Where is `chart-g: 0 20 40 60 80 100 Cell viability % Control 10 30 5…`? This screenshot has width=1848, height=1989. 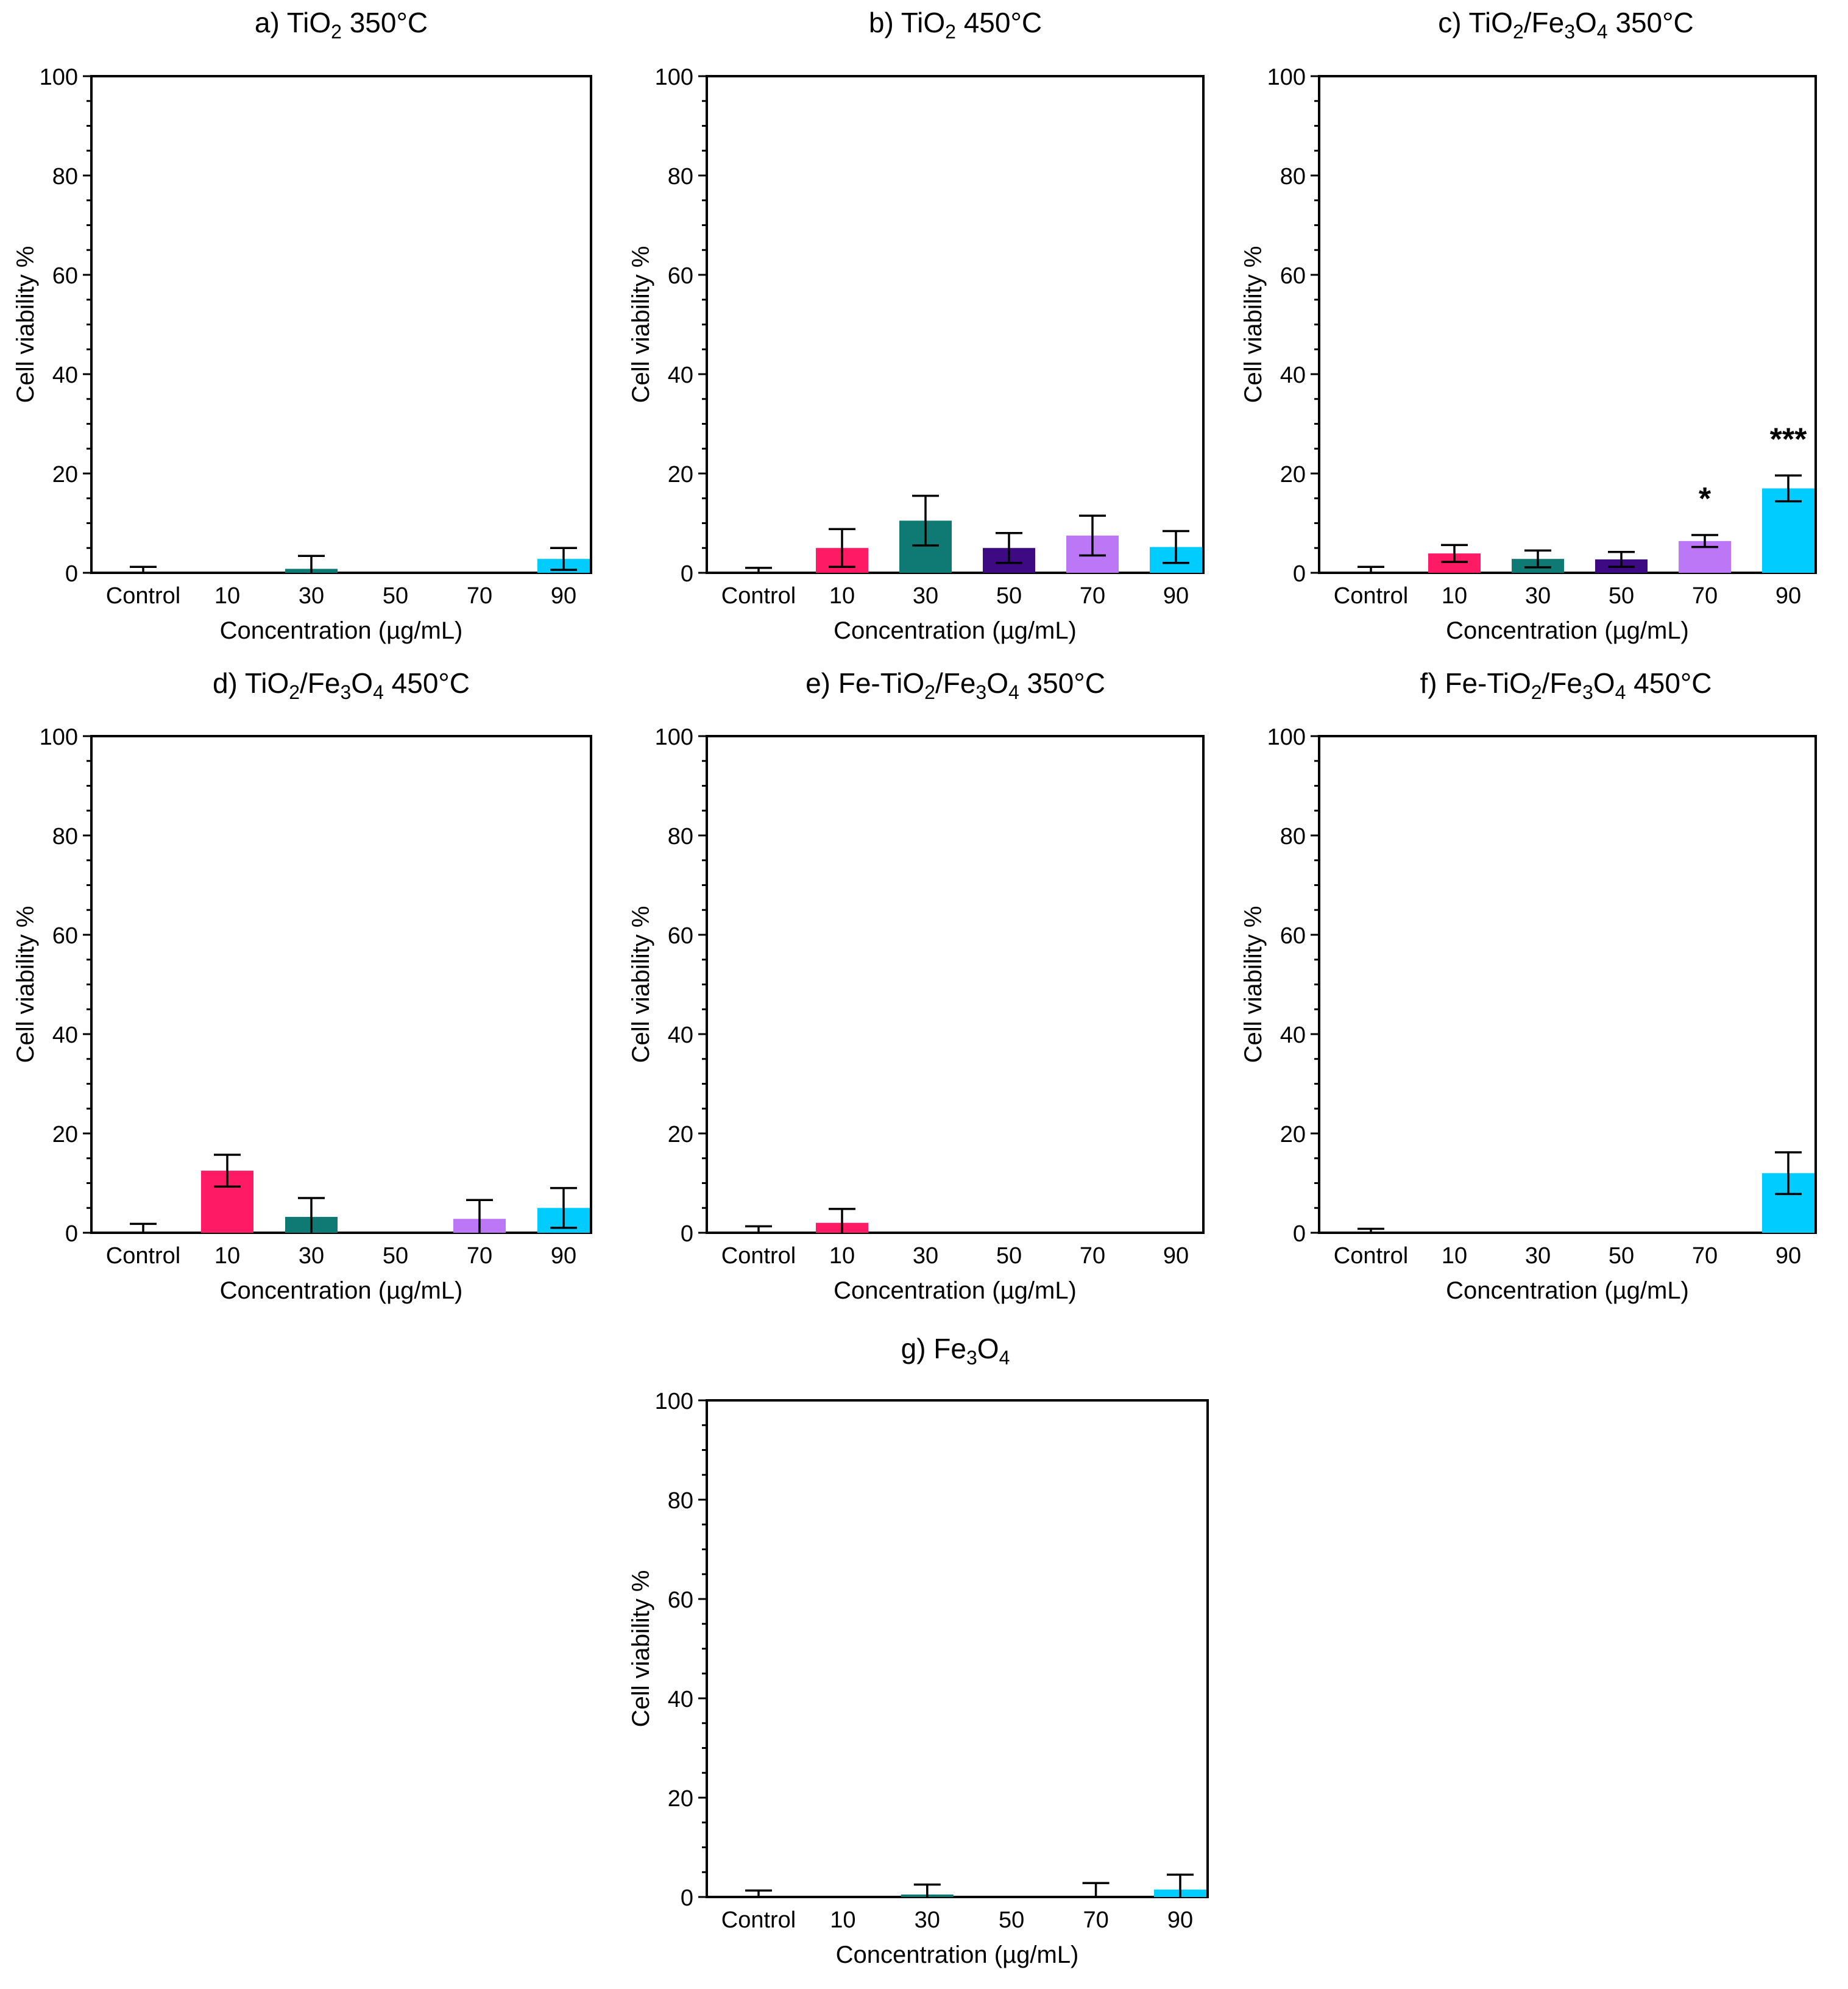 chart-g: 0 20 40 60 80 100 Cell viability % Control 10 30 5… is located at coordinates (918, 1678).